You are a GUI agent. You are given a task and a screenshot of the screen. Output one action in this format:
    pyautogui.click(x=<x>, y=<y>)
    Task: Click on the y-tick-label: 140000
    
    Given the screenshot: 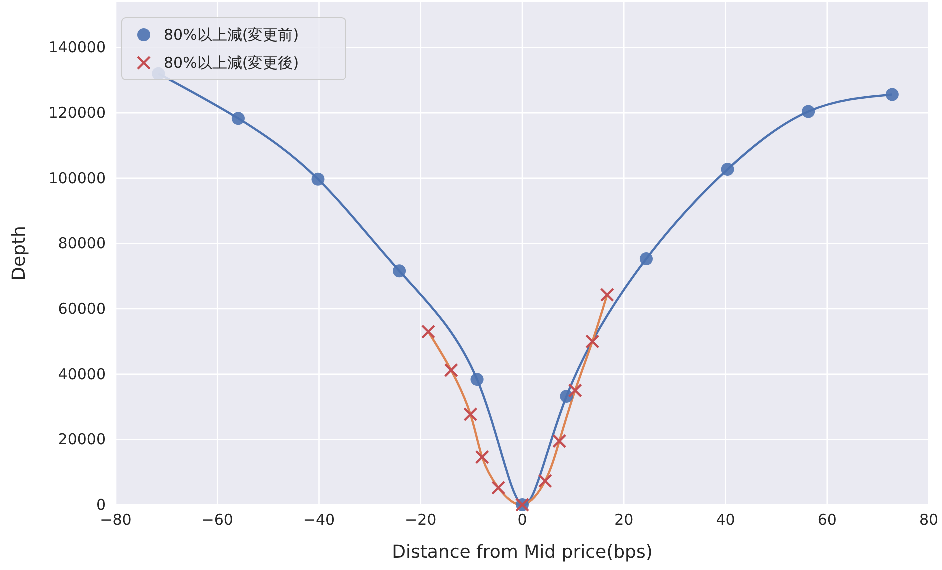 What is the action you would take?
    pyautogui.click(x=77, y=47)
    